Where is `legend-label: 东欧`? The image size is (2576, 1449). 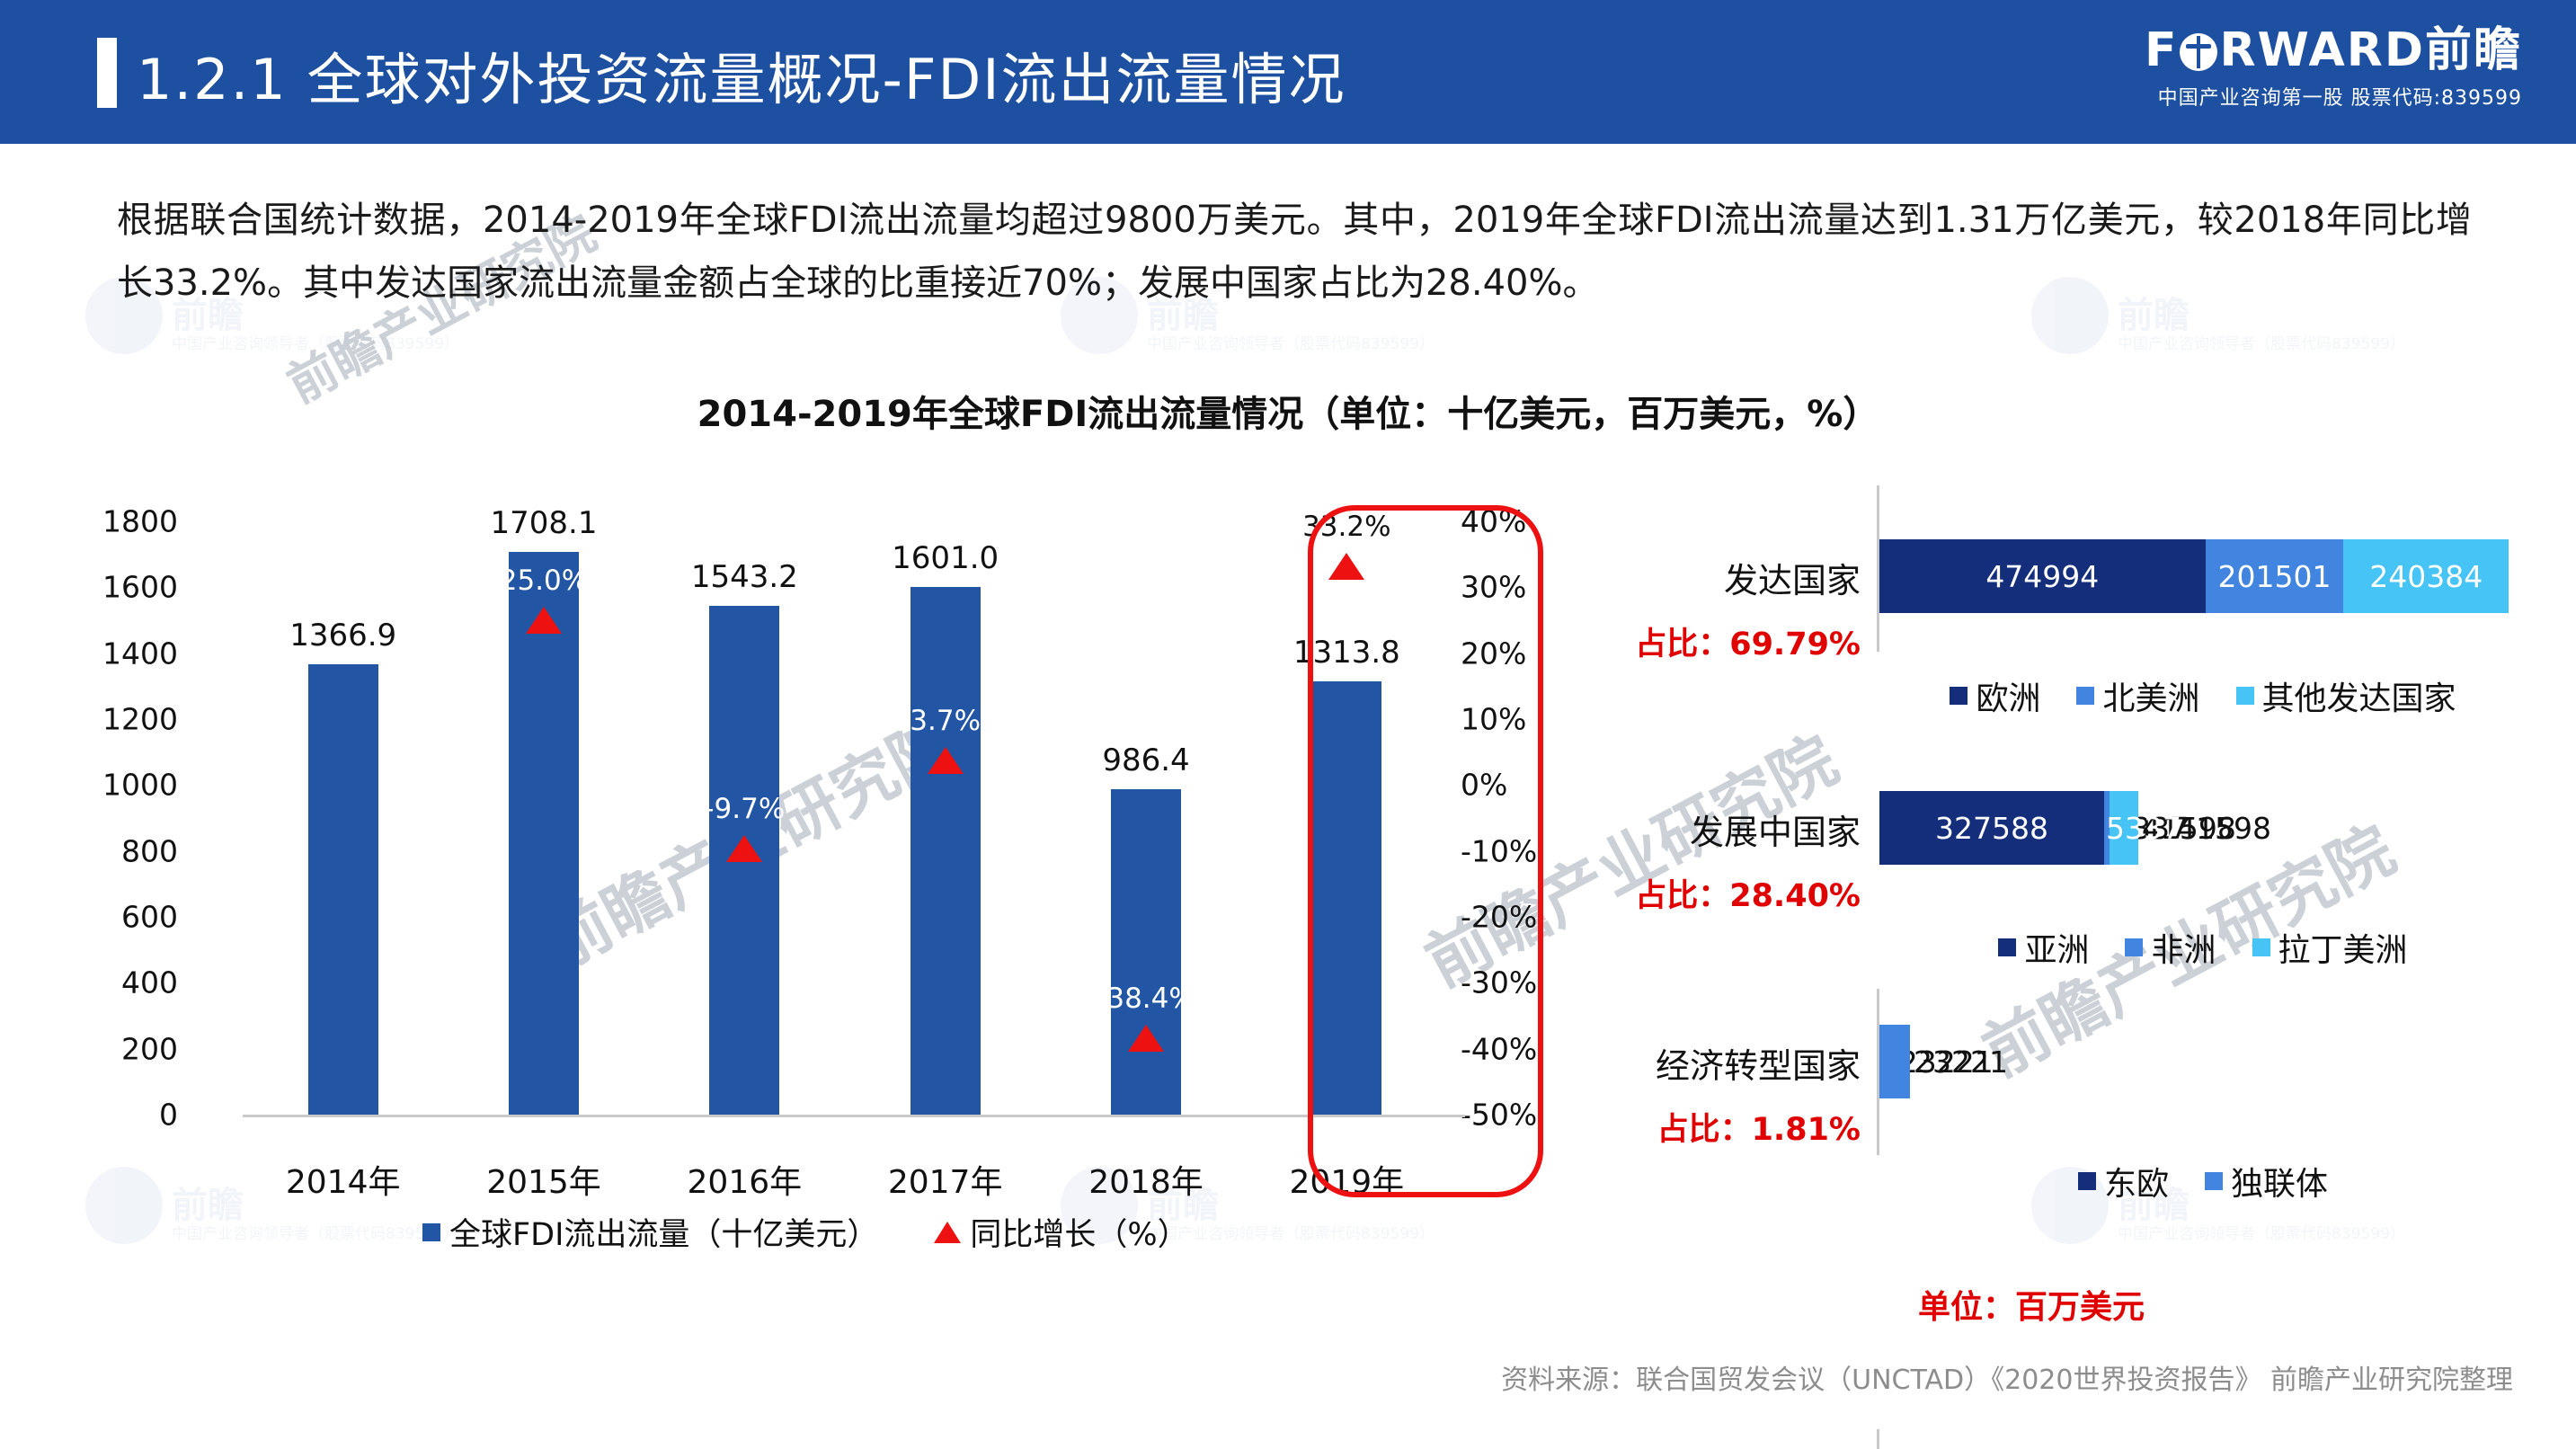
legend-label: 东欧 is located at coordinates (2136, 1184).